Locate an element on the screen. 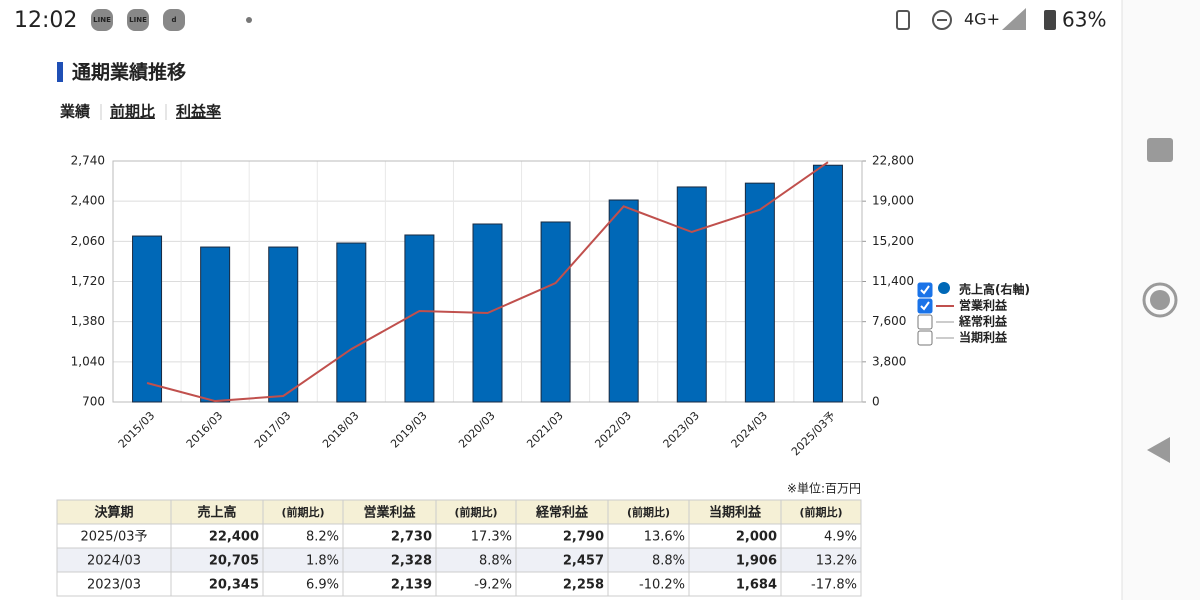  table-cell: 2,139 is located at coordinates (411, 585).